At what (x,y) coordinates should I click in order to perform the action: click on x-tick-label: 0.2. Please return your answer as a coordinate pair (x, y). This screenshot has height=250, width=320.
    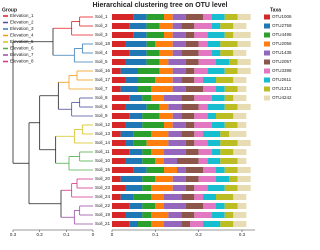
    Looking at the image, I should click on (199, 234).